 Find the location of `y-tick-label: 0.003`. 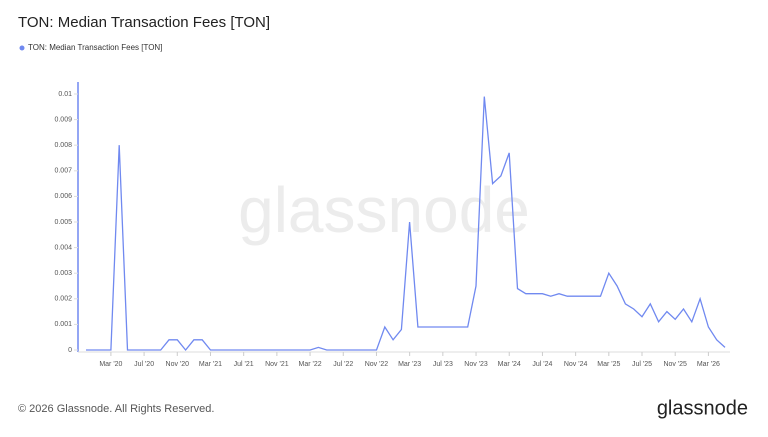

y-tick-label: 0.003 is located at coordinates (63, 273).